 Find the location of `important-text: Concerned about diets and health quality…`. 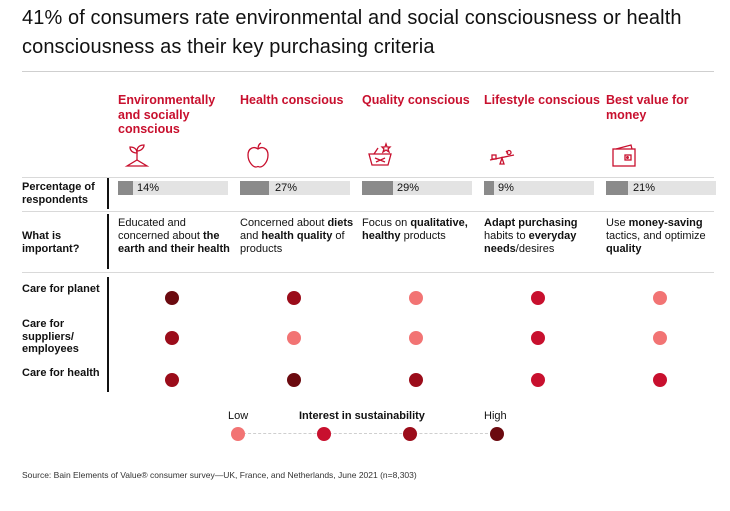

important-text: Concerned about diets and health quality… is located at coordinates (297, 236).